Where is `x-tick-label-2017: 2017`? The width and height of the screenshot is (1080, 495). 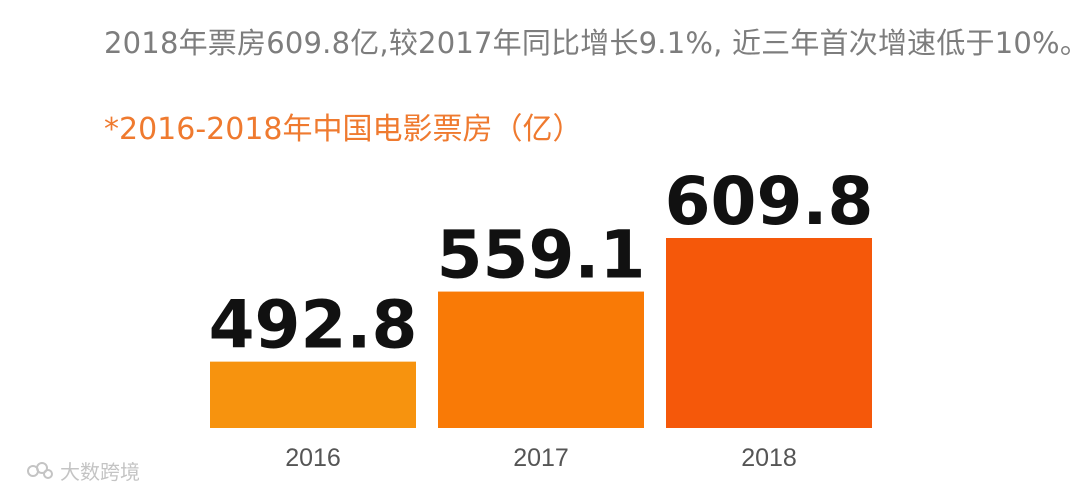
x-tick-label-2017: 2017 is located at coordinates (541, 458).